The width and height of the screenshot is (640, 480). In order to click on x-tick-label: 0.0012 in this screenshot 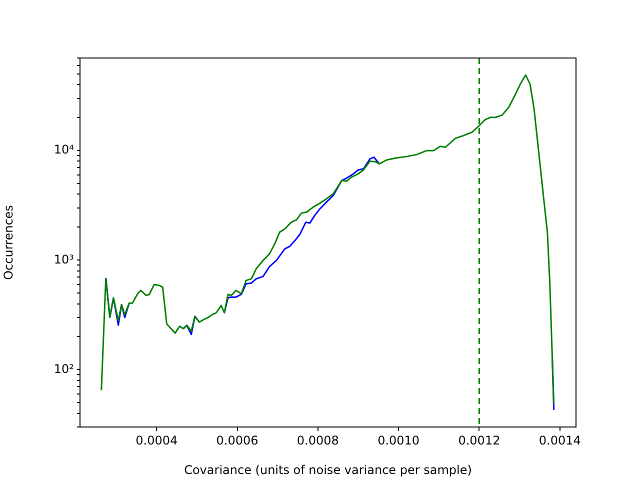, I will do `click(479, 440)`.